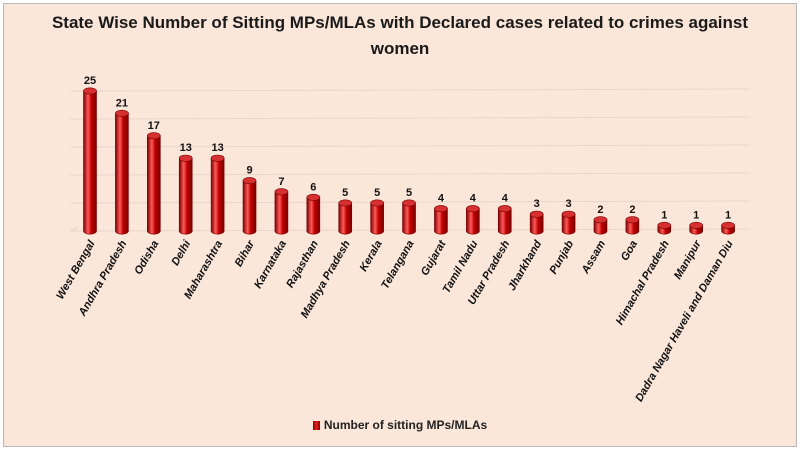 The height and width of the screenshot is (450, 800). What do you see at coordinates (146, 258) in the screenshot?
I see `x-tick-label: Odisha` at bounding box center [146, 258].